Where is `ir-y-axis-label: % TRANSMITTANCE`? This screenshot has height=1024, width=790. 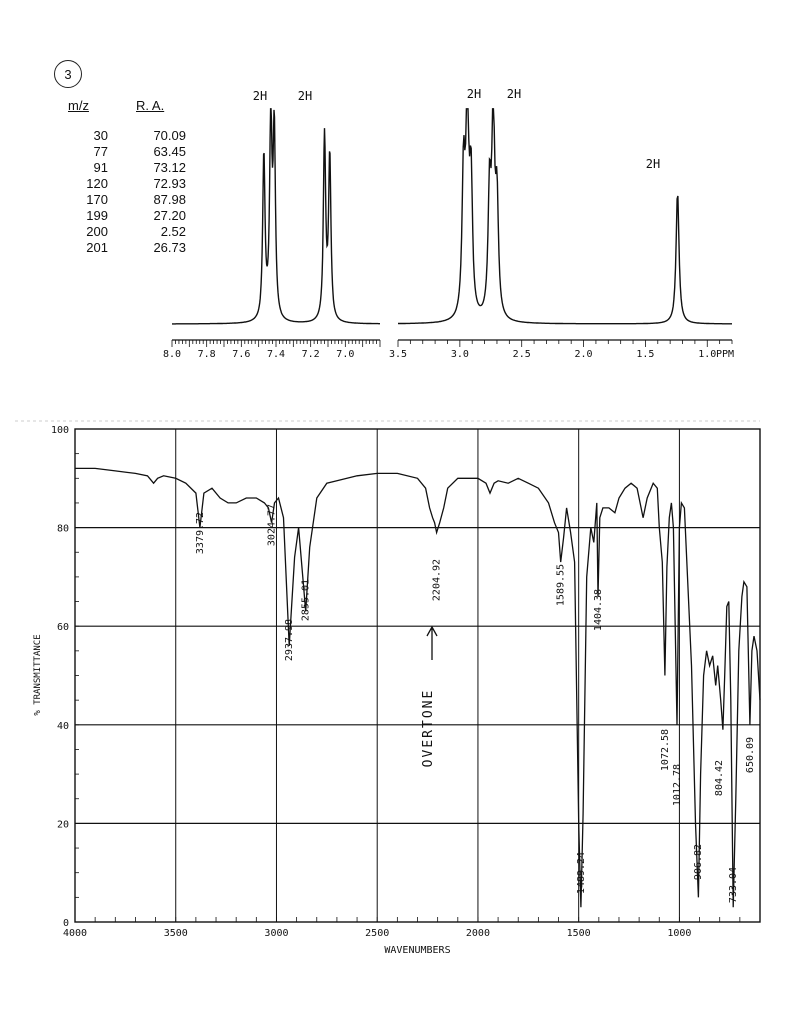 ir-y-axis-label: % TRANSMITTANCE is located at coordinates (38, 674).